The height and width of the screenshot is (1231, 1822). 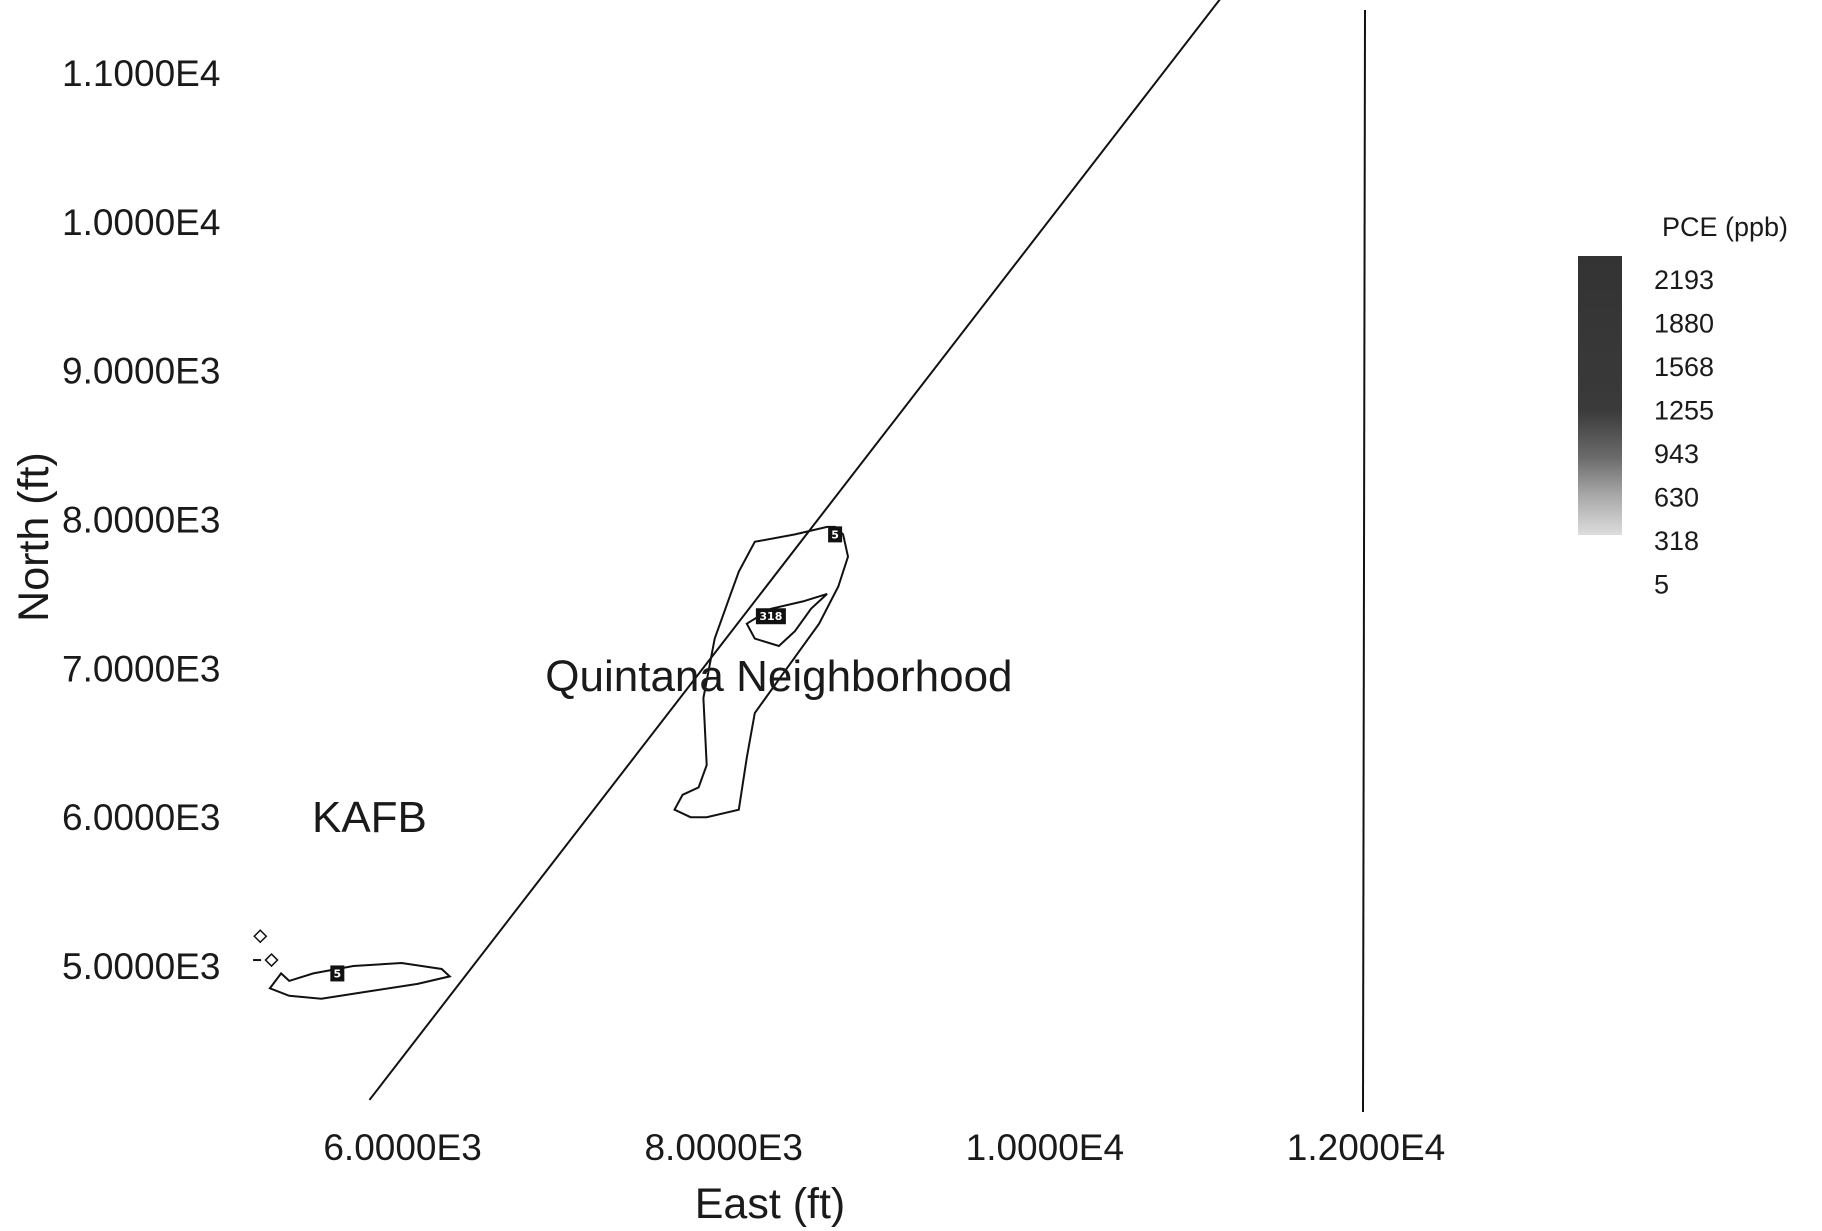 What do you see at coordinates (1366, 1147) in the screenshot?
I see `x-tick-label: 1.2000E4` at bounding box center [1366, 1147].